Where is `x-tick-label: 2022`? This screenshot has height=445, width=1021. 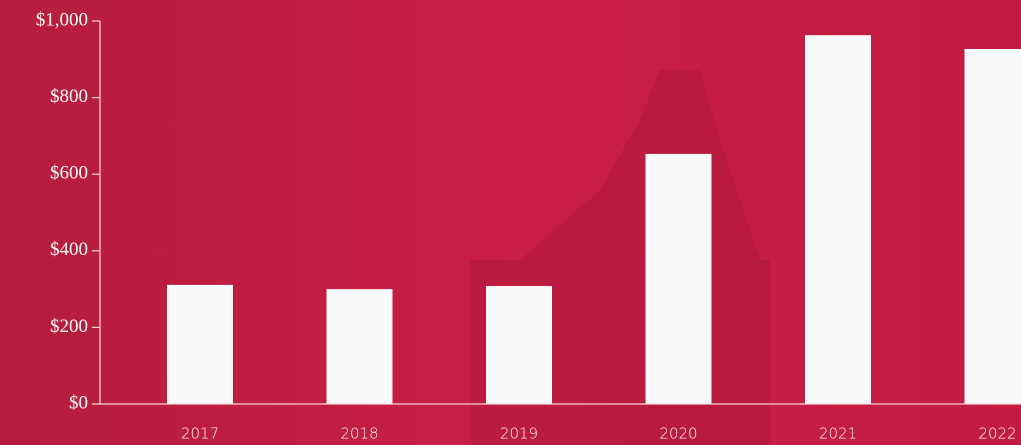 x-tick-label: 2022 is located at coordinates (997, 434).